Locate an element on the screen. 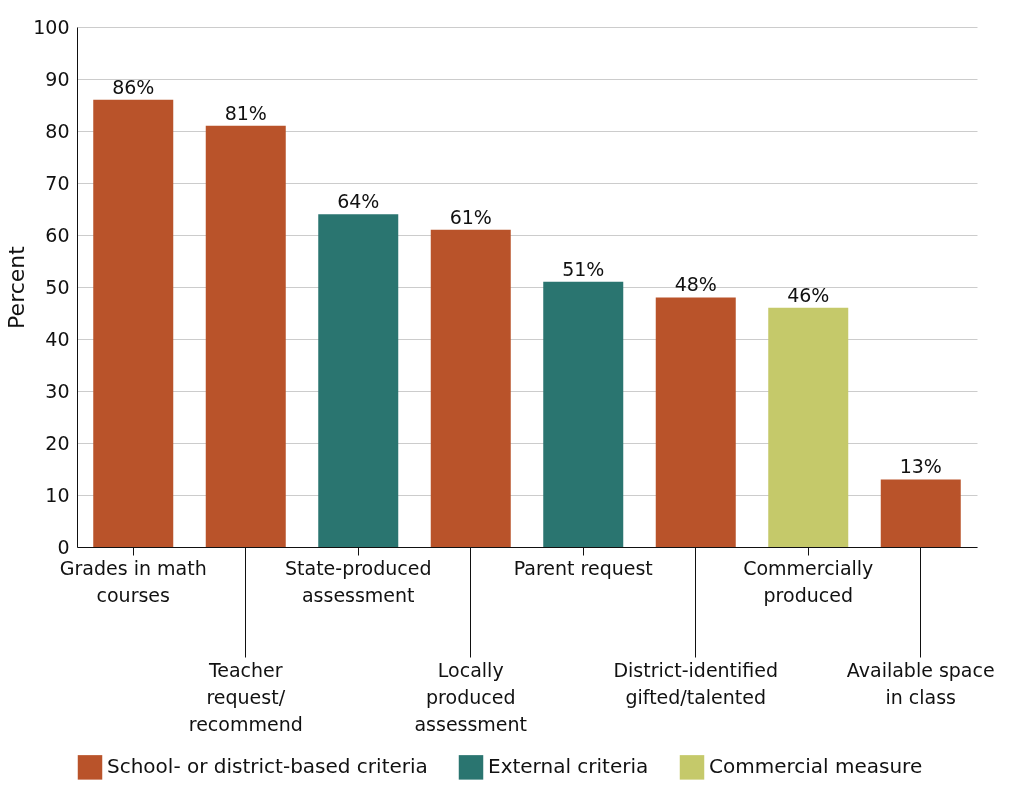  x-tick-label: Teacher request/ recommend is located at coordinates (245, 696).